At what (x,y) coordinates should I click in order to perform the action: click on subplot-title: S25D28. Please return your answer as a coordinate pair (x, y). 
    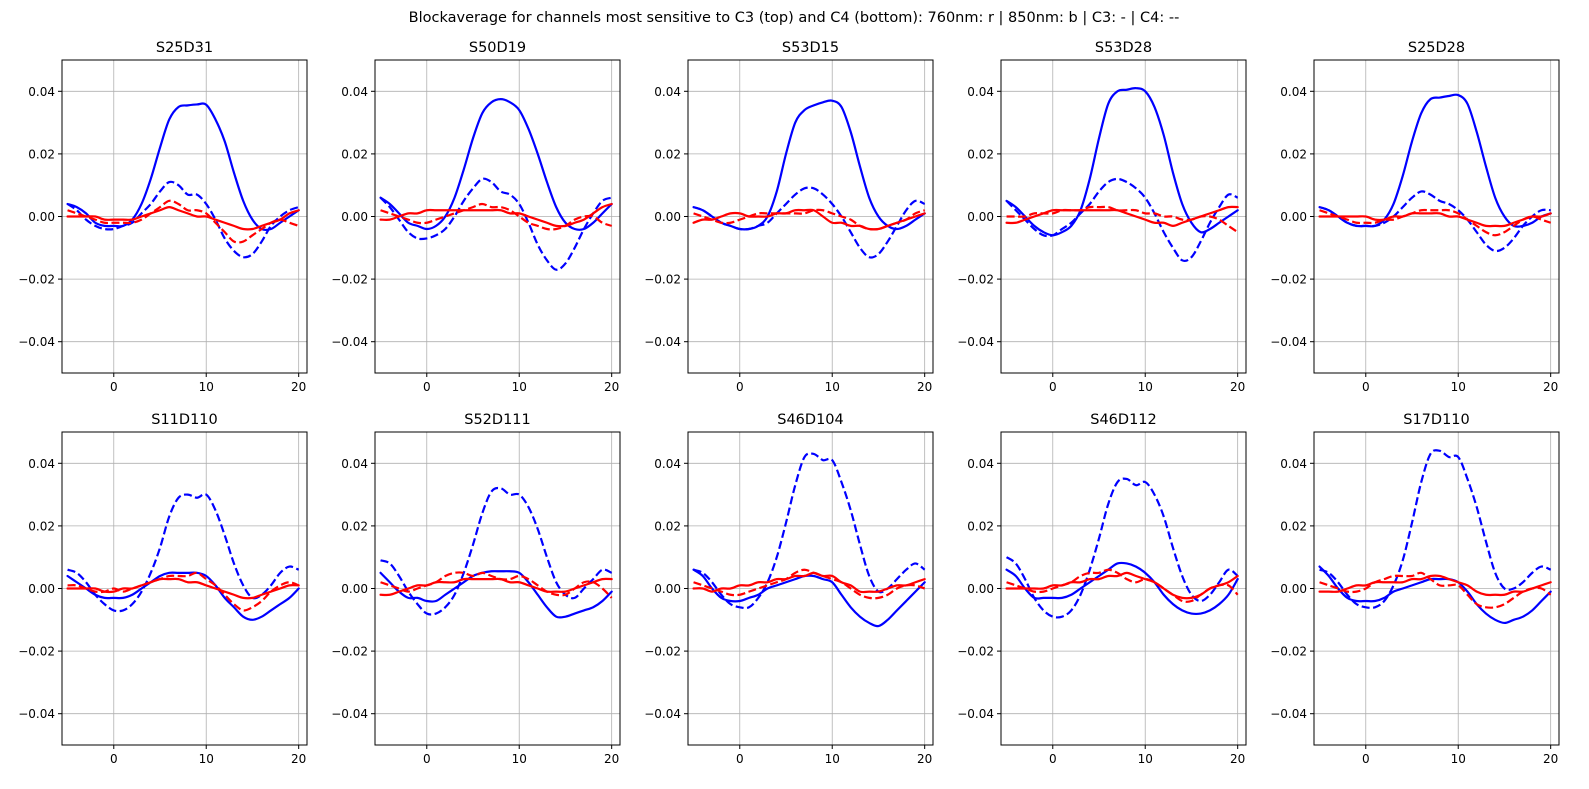
    Looking at the image, I should click on (1436, 48).